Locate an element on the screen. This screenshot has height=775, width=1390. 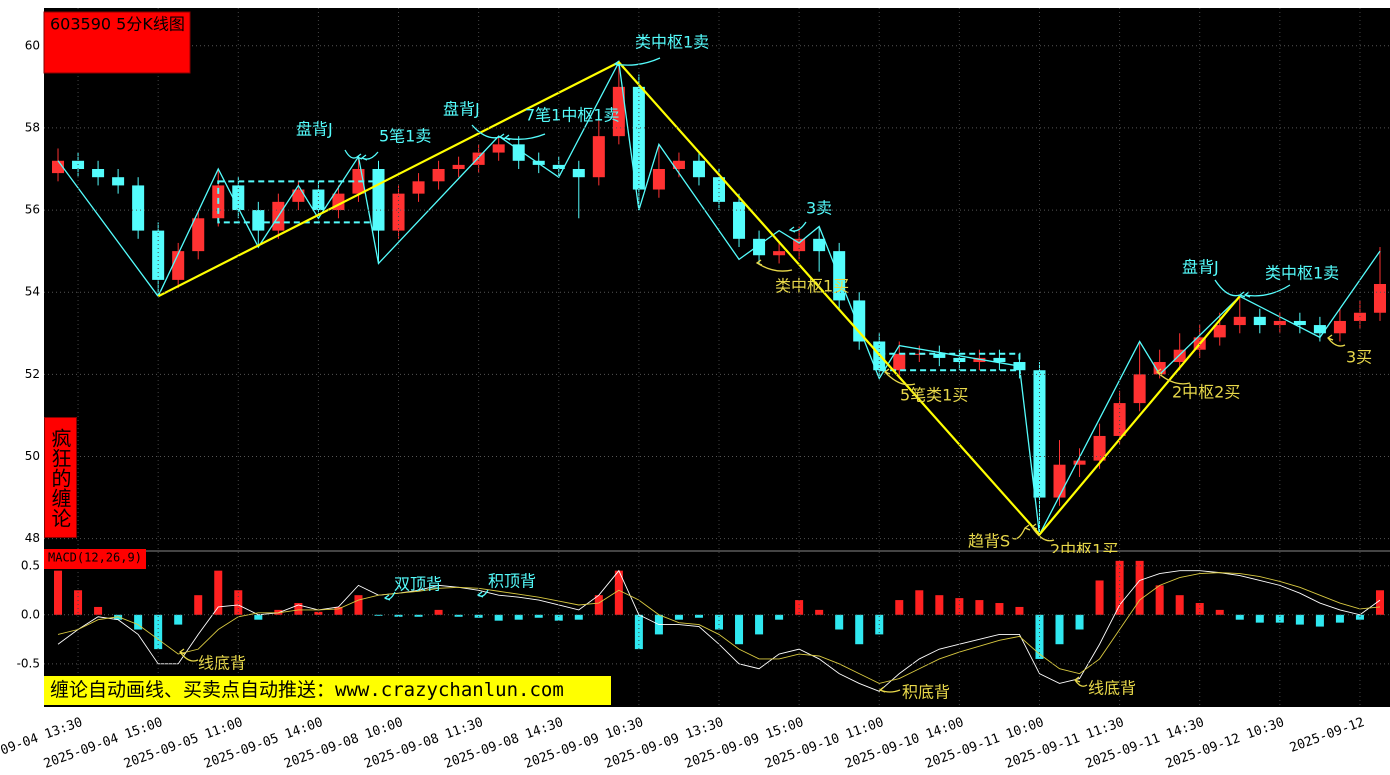
y-tick-label: 52 is located at coordinates (32, 374).